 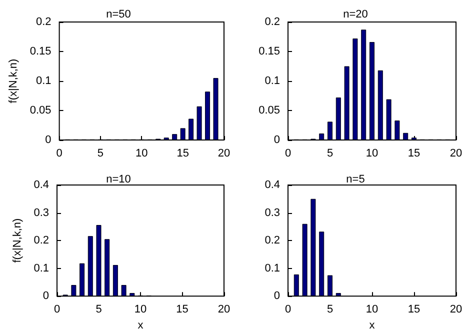 What do you see at coordinates (355, 14) in the screenshot?
I see `chart-title: n=20` at bounding box center [355, 14].